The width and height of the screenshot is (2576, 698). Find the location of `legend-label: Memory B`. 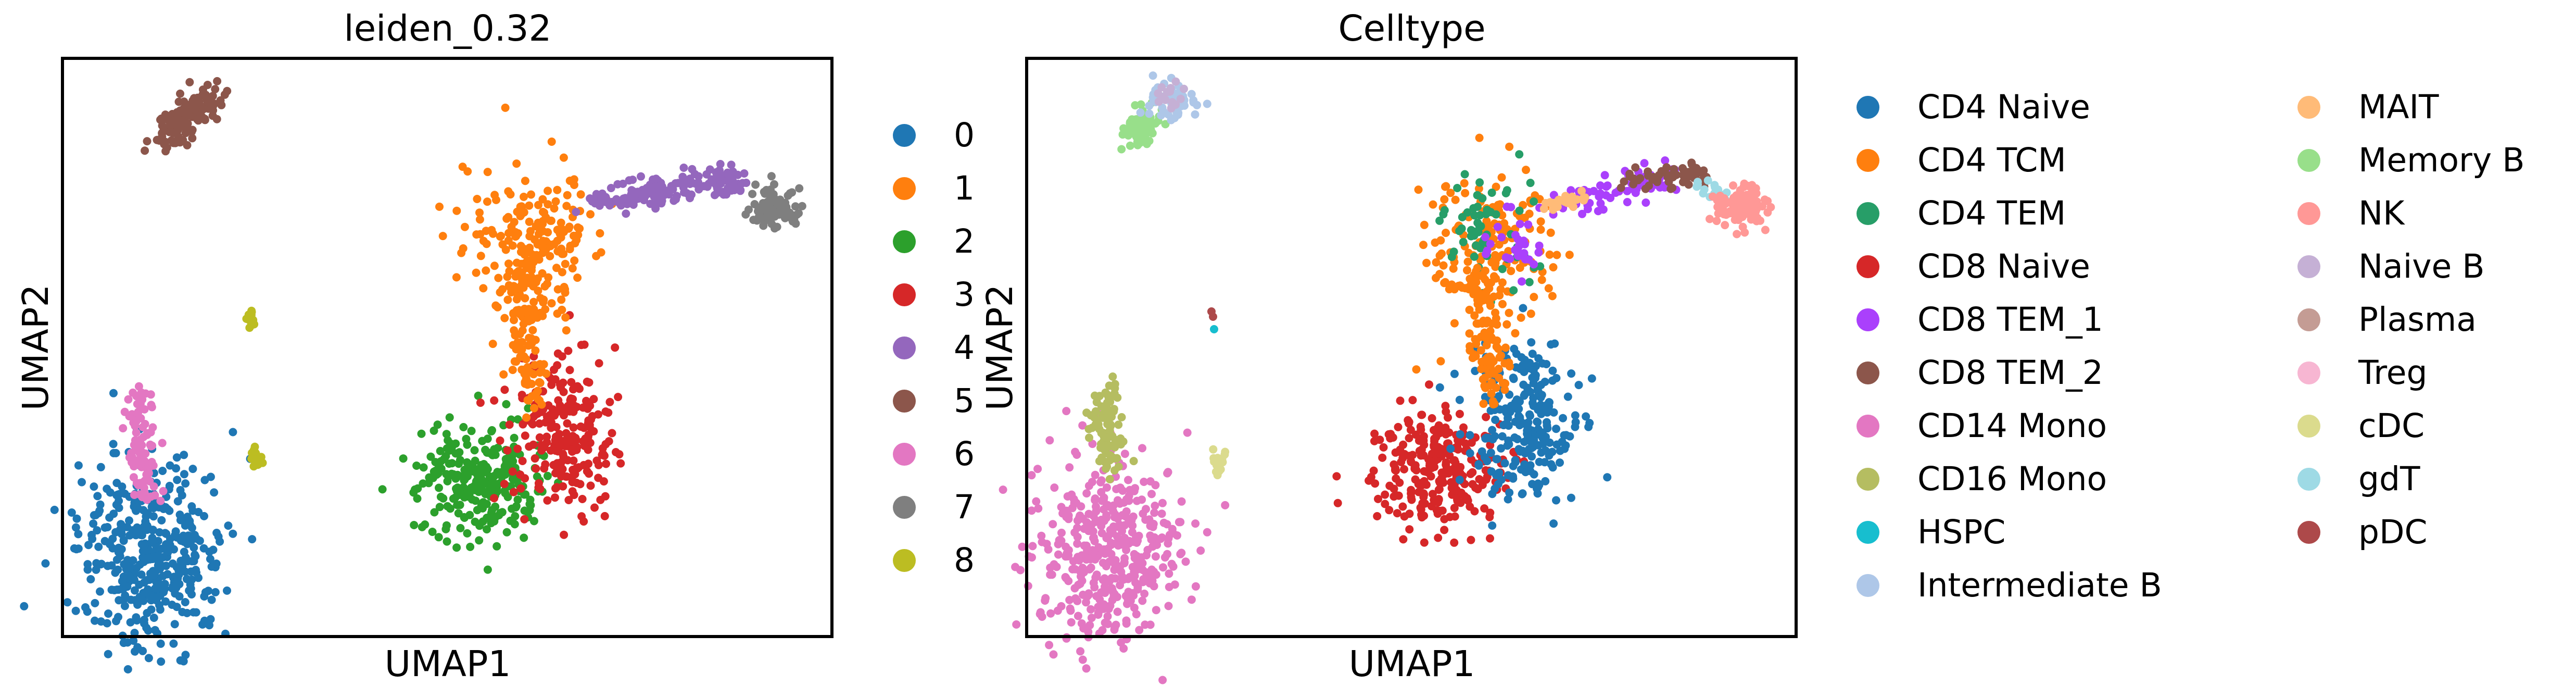

legend-label: Memory B is located at coordinates (2441, 160).